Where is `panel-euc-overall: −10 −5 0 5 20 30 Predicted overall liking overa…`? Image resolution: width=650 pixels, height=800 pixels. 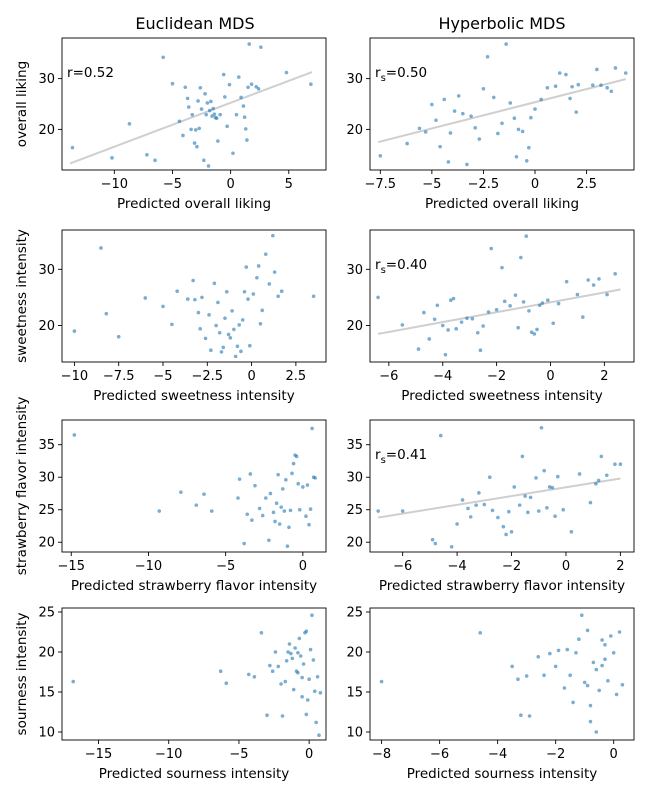
panel-euc-overall: −10 −5 0 5 20 30 Predicted overall liking overa… is located at coordinates (170, 124).